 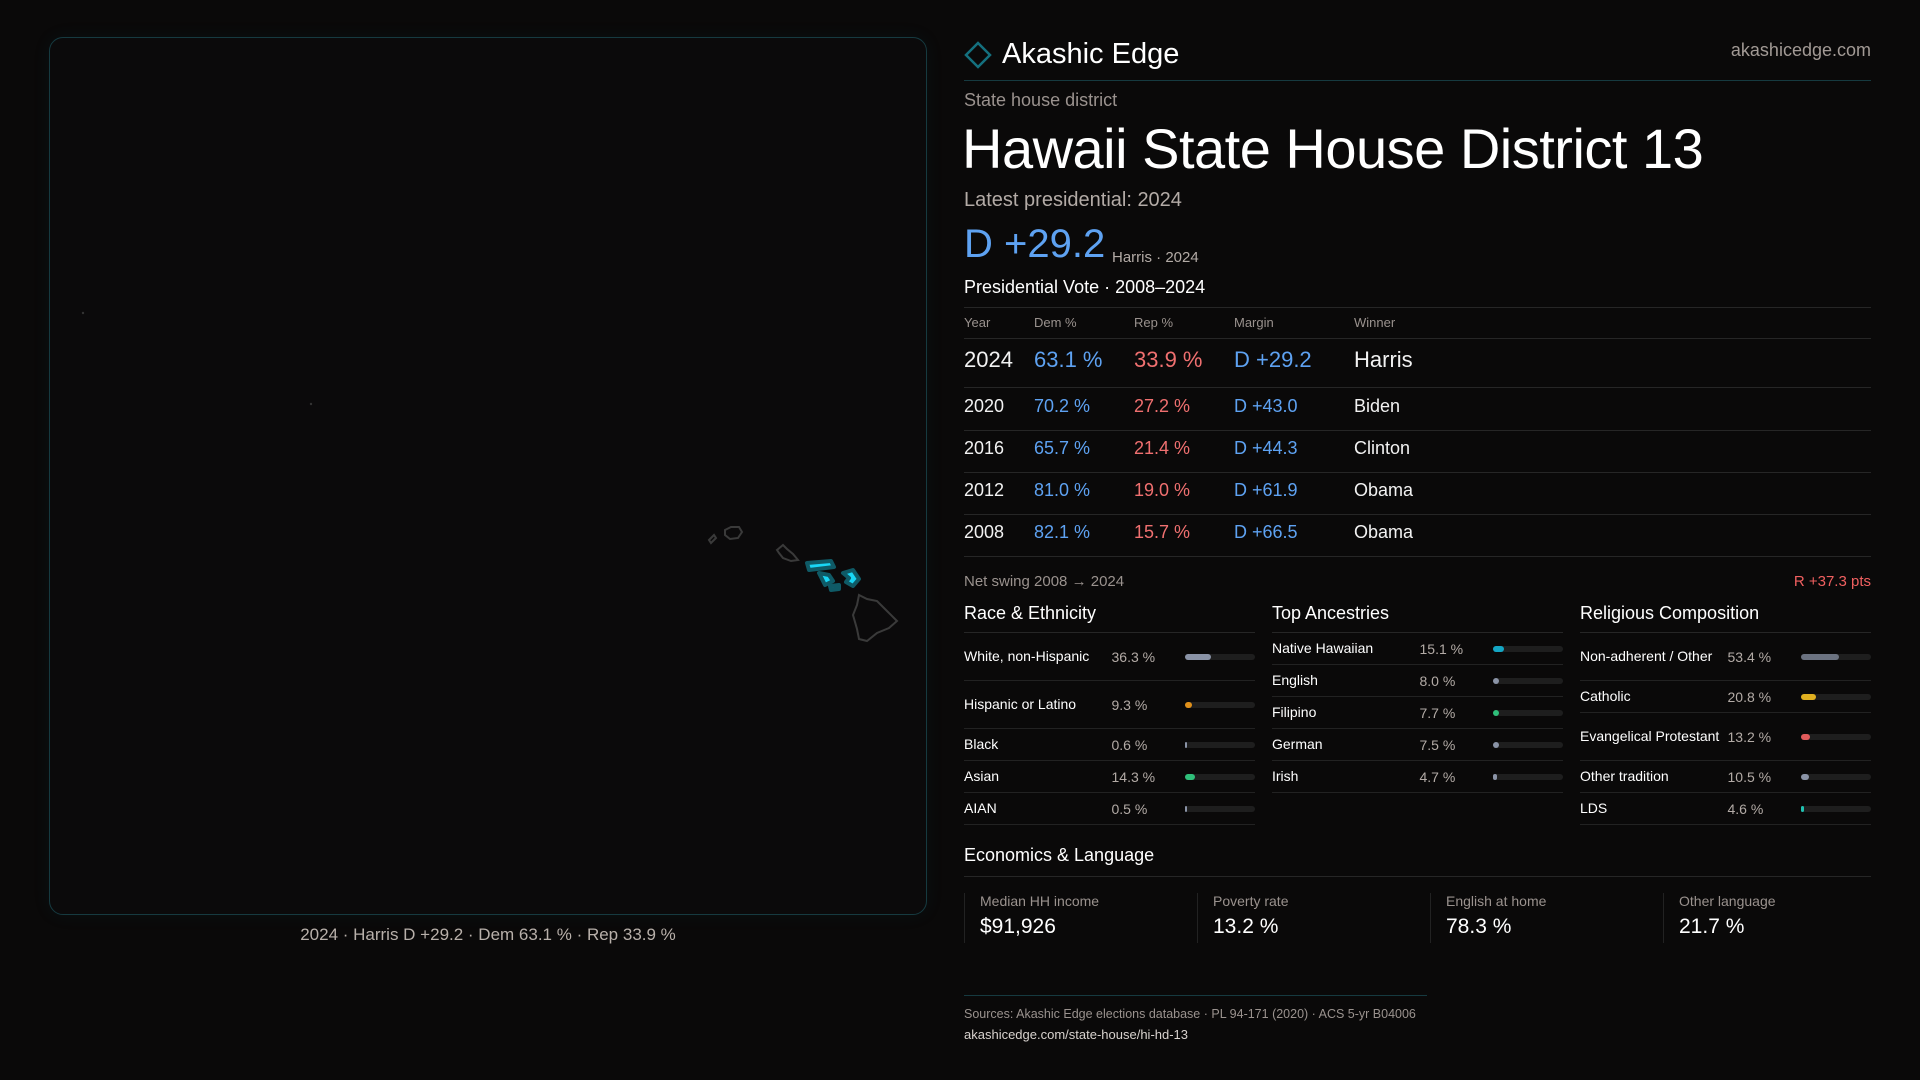 What do you see at coordinates (834, 587) in the screenshot?
I see `district-kahoolawe` at bounding box center [834, 587].